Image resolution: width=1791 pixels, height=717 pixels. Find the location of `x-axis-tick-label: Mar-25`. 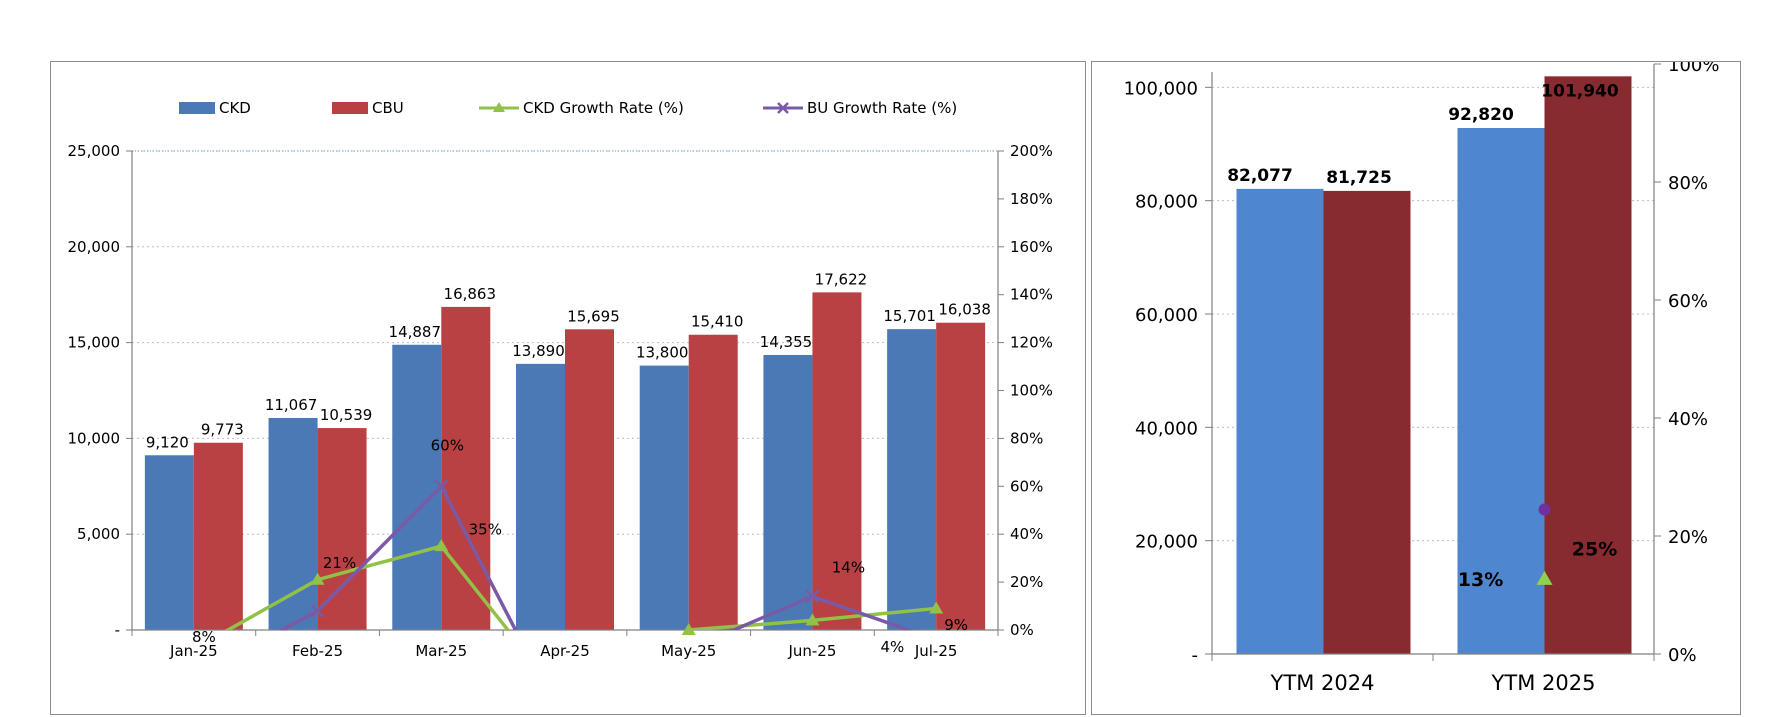

x-axis-tick-label: Mar-25 is located at coordinates (441, 651).